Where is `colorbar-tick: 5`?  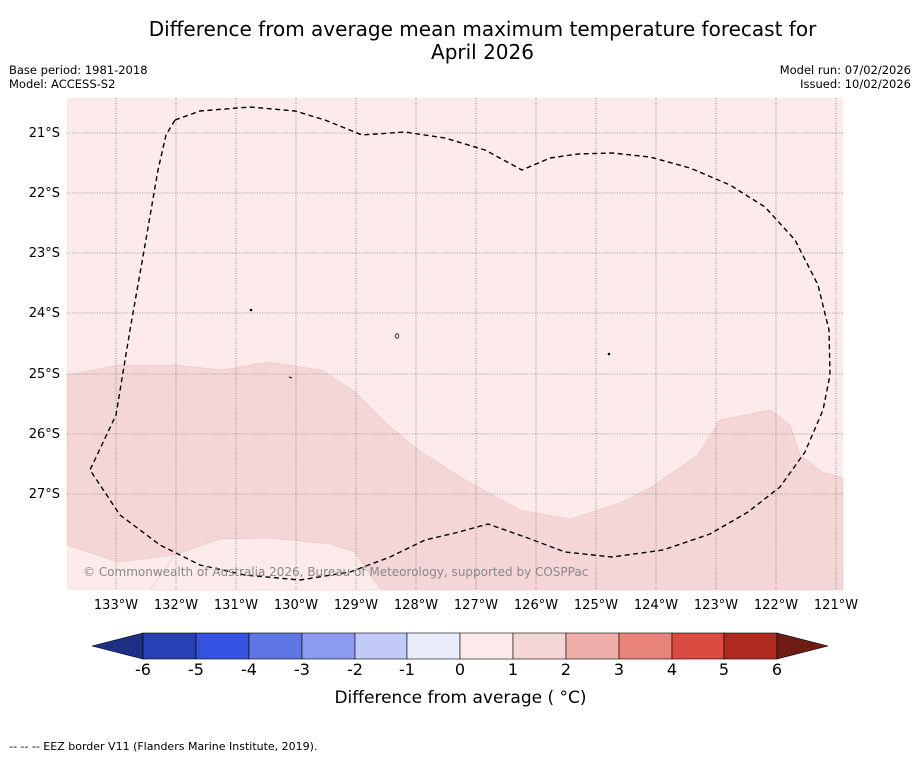
colorbar-tick: 5 is located at coordinates (724, 669).